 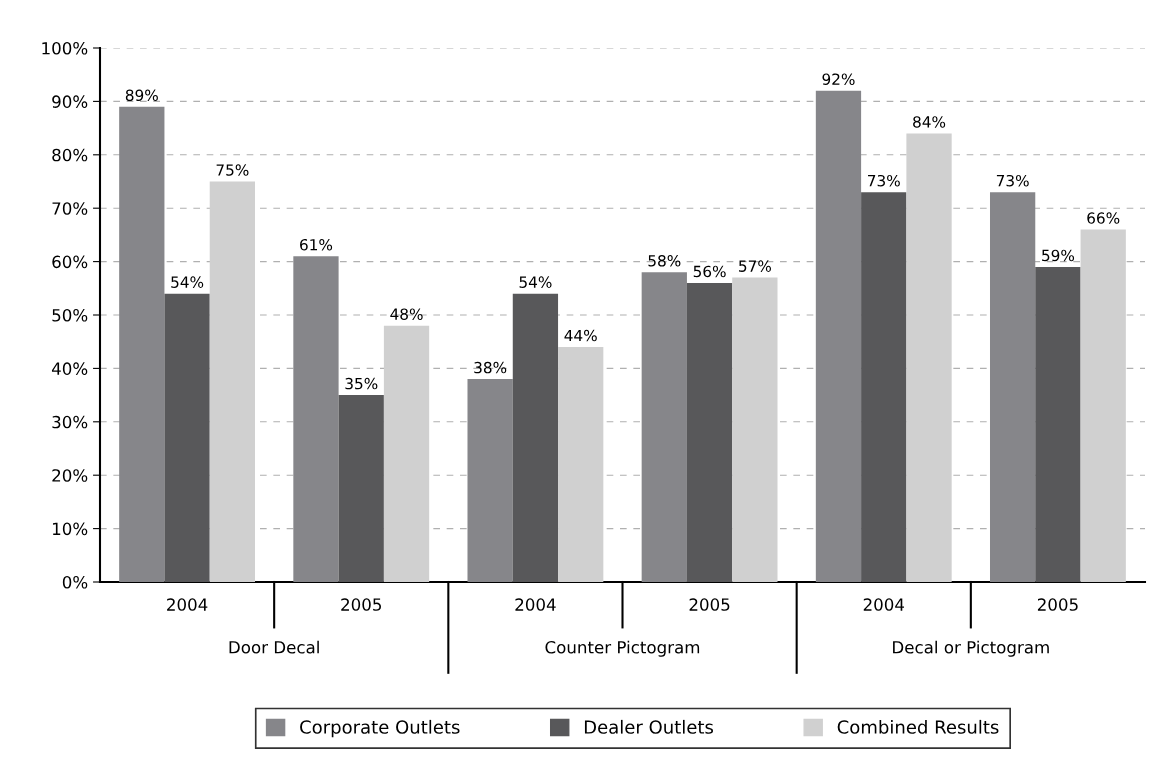 What do you see at coordinates (929, 122) in the screenshot?
I see `data-label: 84%` at bounding box center [929, 122].